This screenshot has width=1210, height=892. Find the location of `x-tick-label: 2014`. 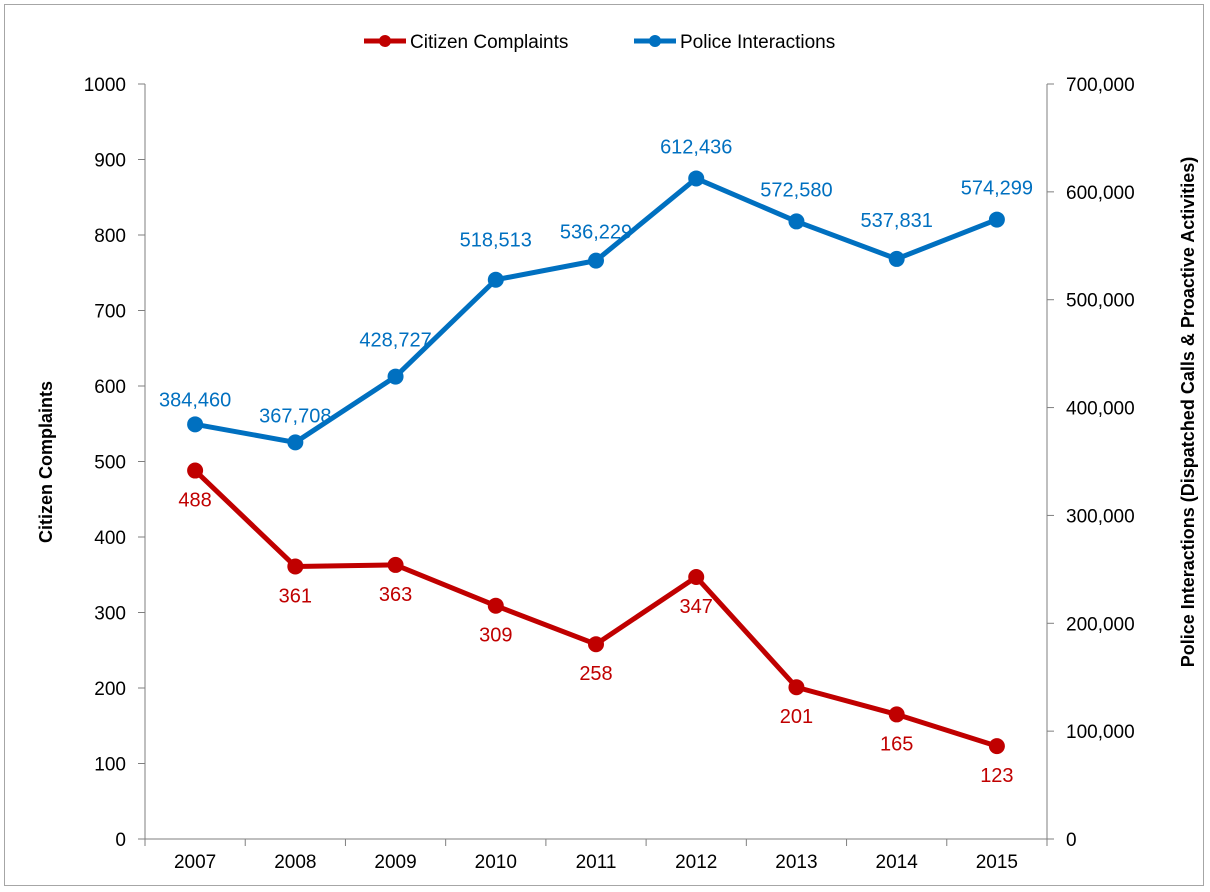

x-tick-label: 2014 is located at coordinates (897, 862).